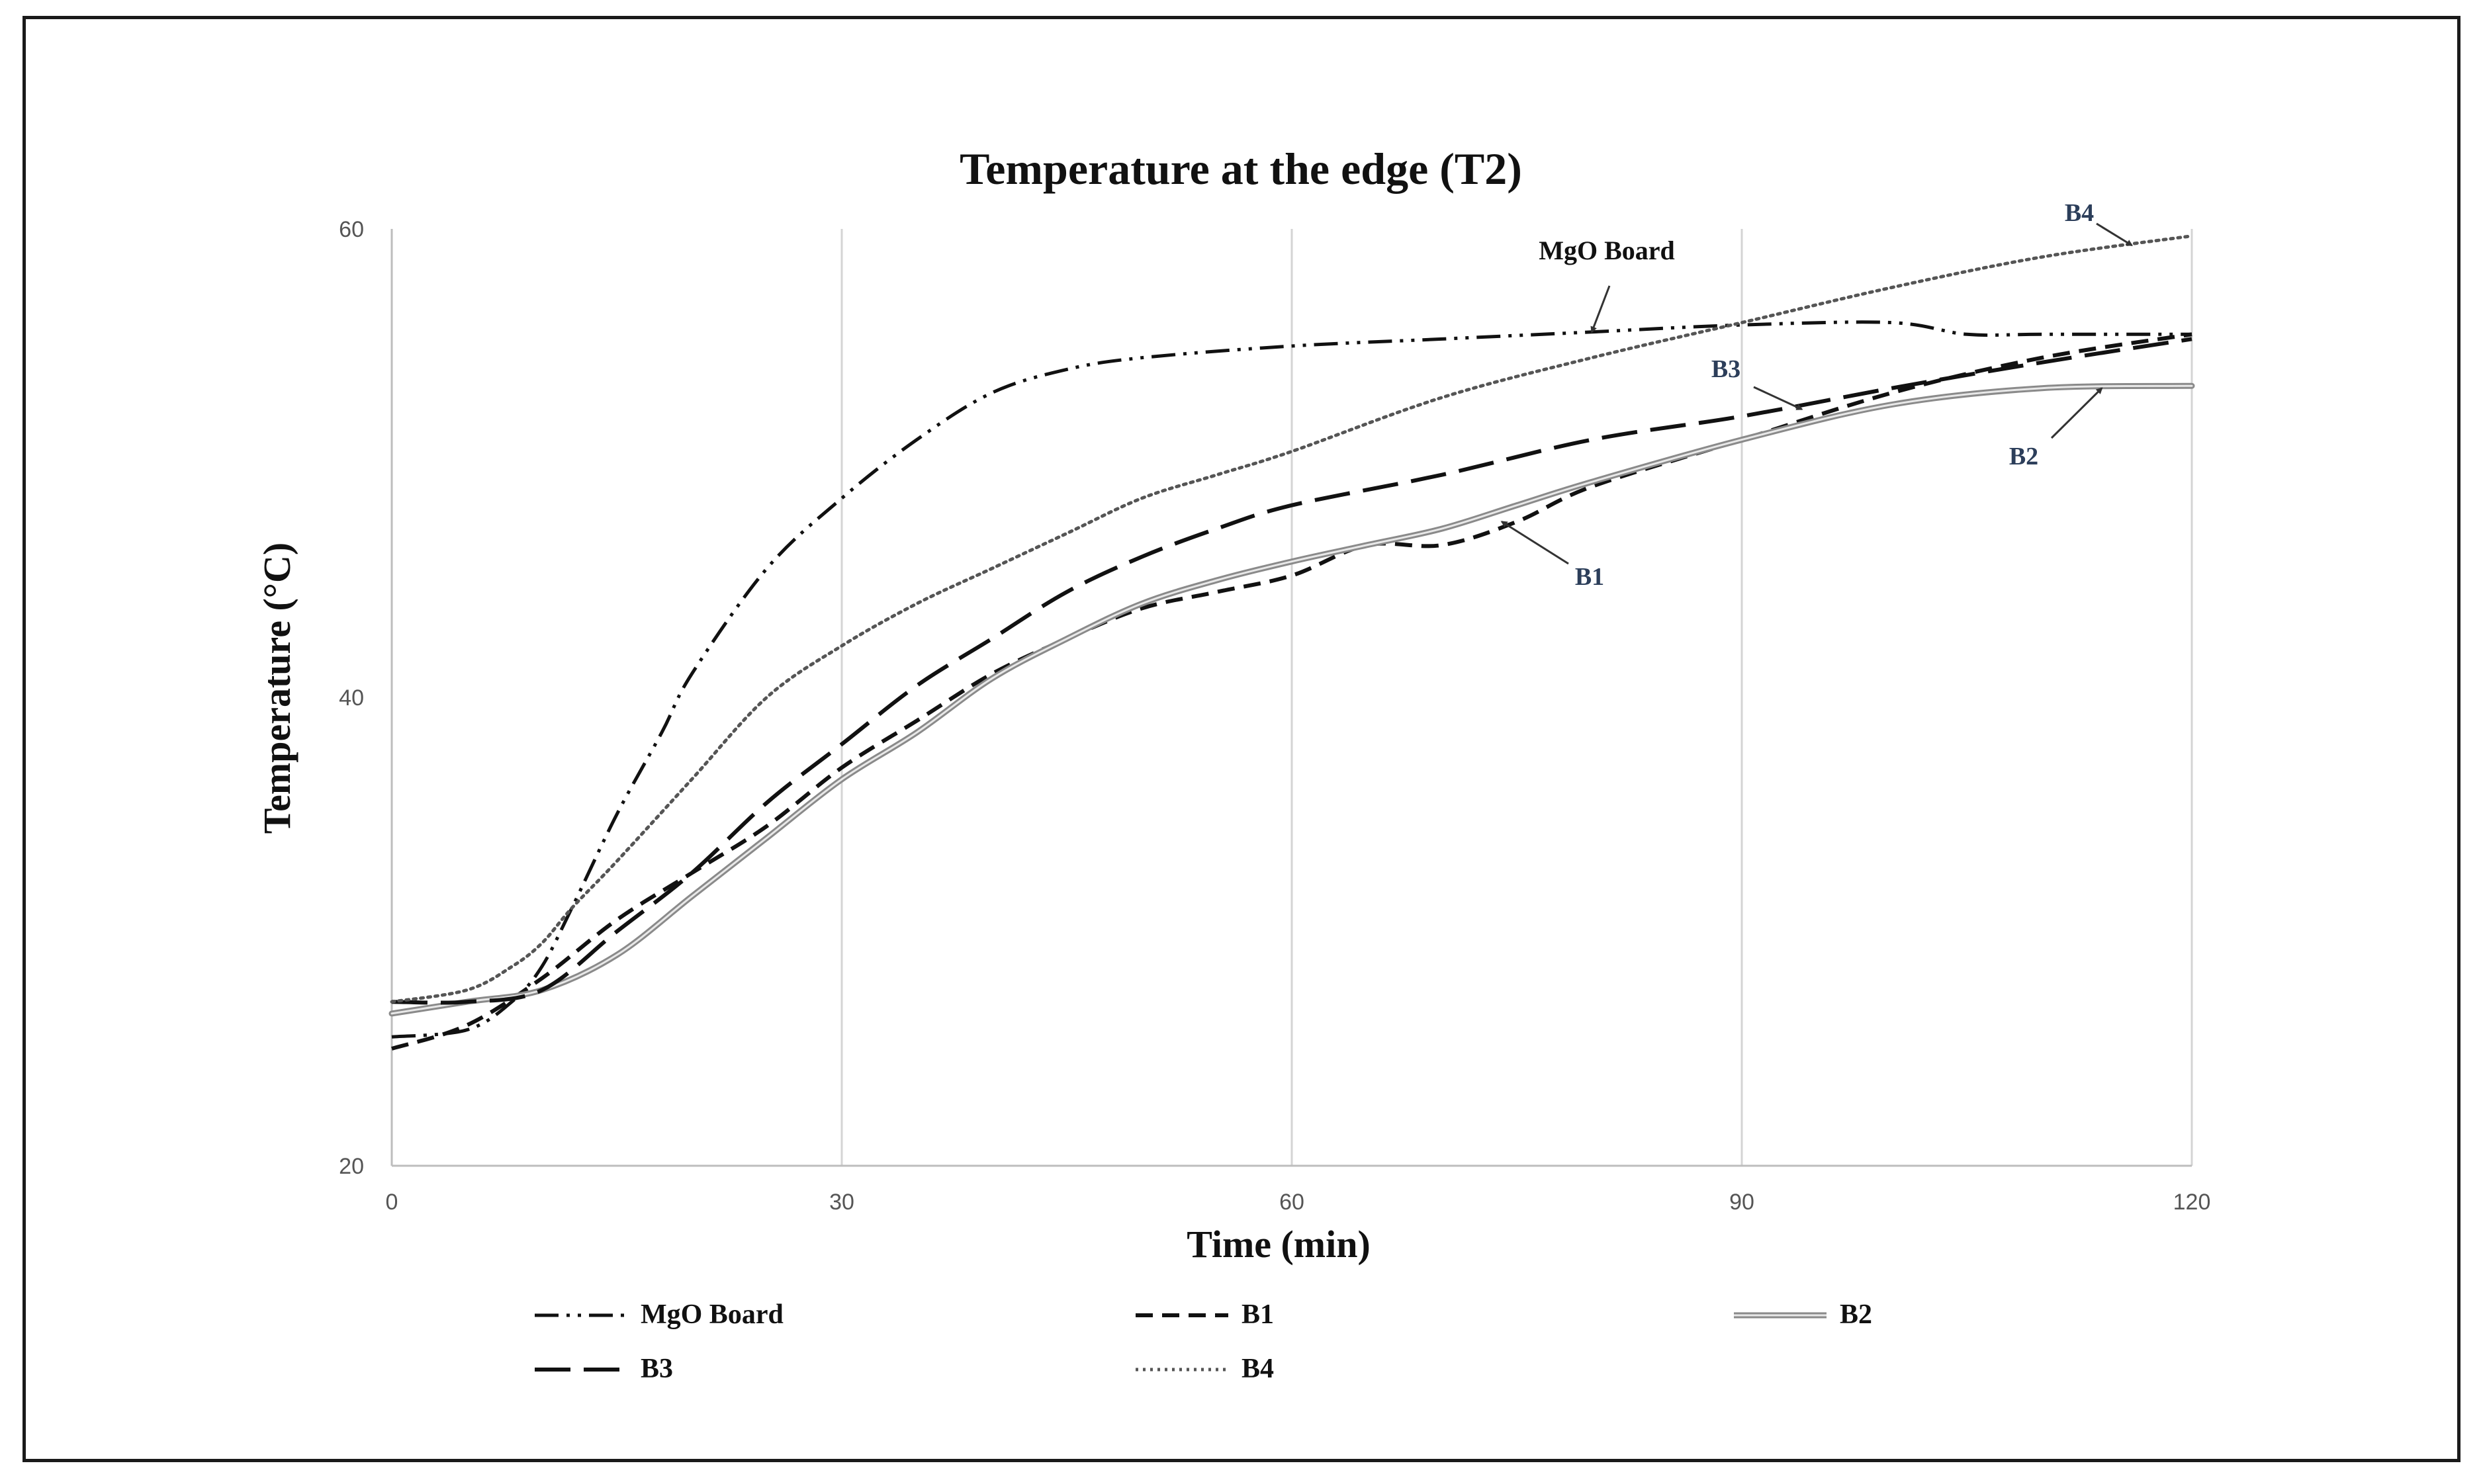 This screenshot has width=2483, height=1484. I want to click on x-tick-label: 90, so click(1741, 1202).